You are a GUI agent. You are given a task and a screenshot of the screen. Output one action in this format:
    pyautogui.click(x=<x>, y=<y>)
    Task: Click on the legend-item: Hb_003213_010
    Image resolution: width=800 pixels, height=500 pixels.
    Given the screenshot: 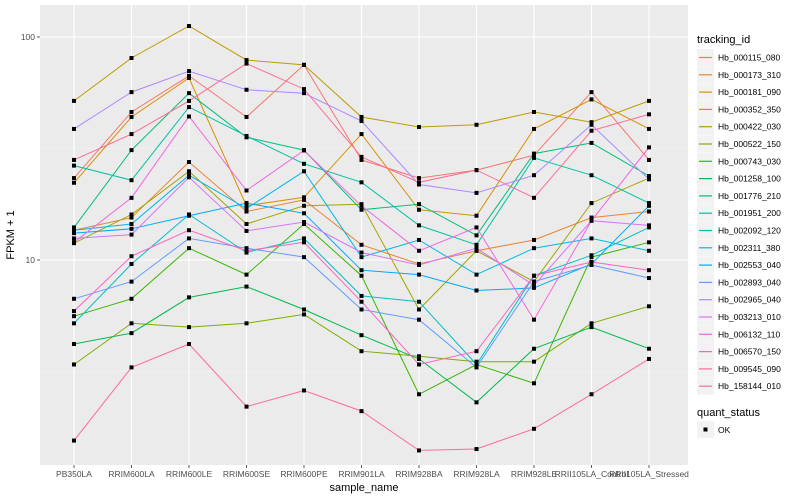 What is the action you would take?
    pyautogui.click(x=739, y=317)
    